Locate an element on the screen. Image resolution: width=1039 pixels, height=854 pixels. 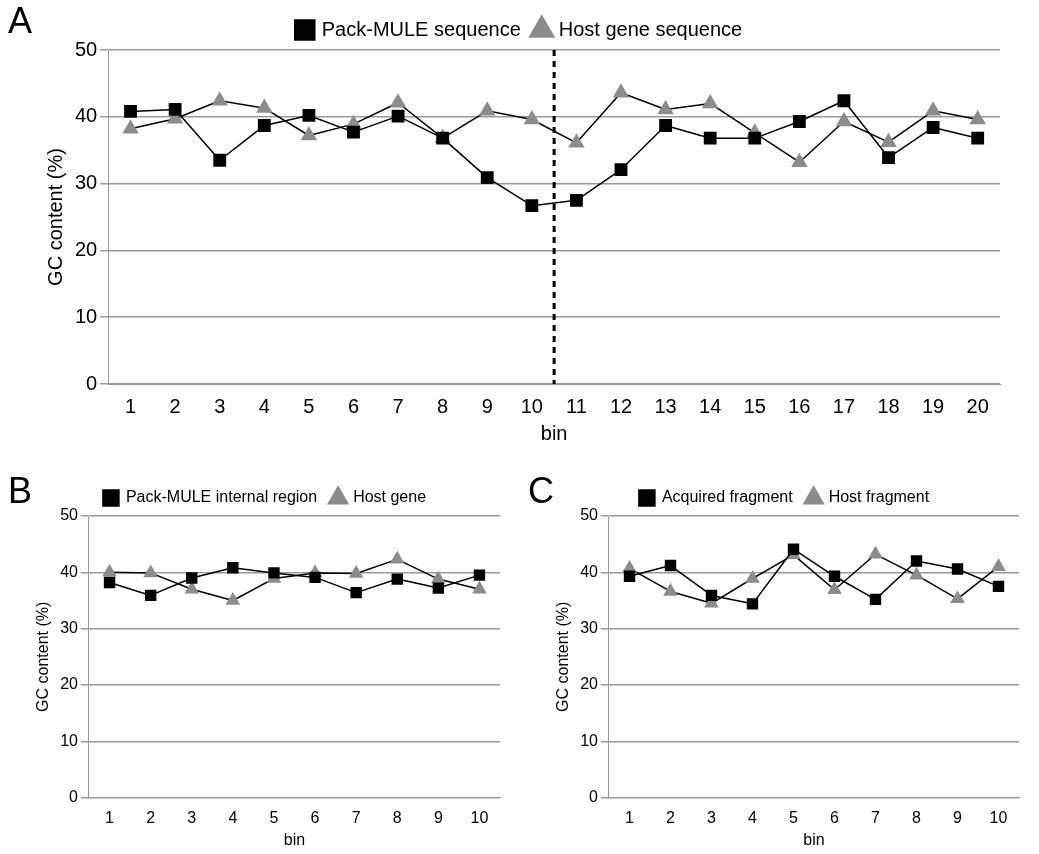
chart-title: A is located at coordinates (20, 21).